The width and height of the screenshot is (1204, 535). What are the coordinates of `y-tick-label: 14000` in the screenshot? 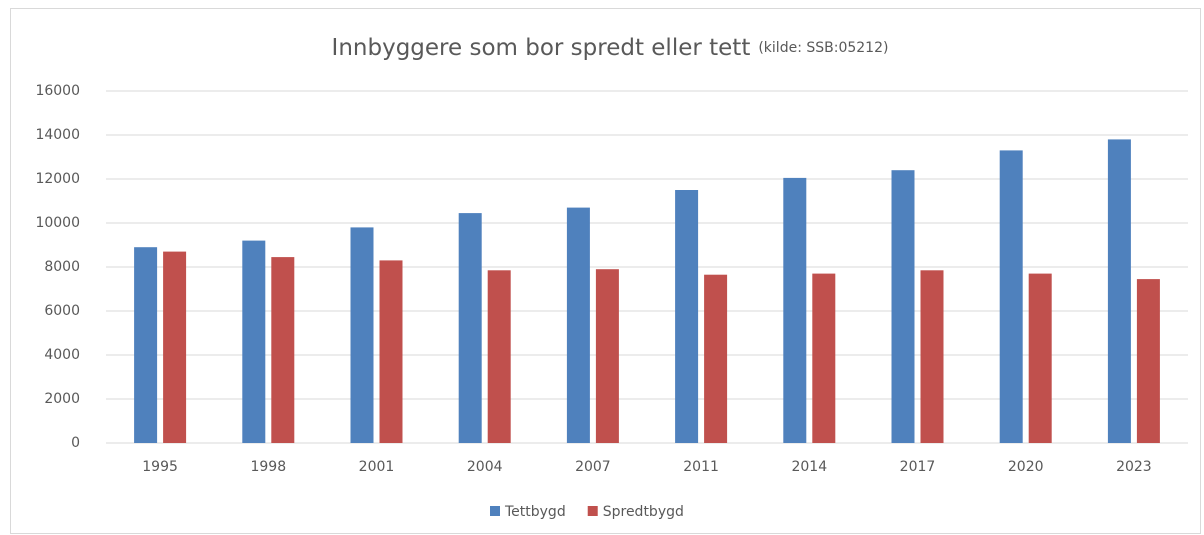 It's located at (57, 135).